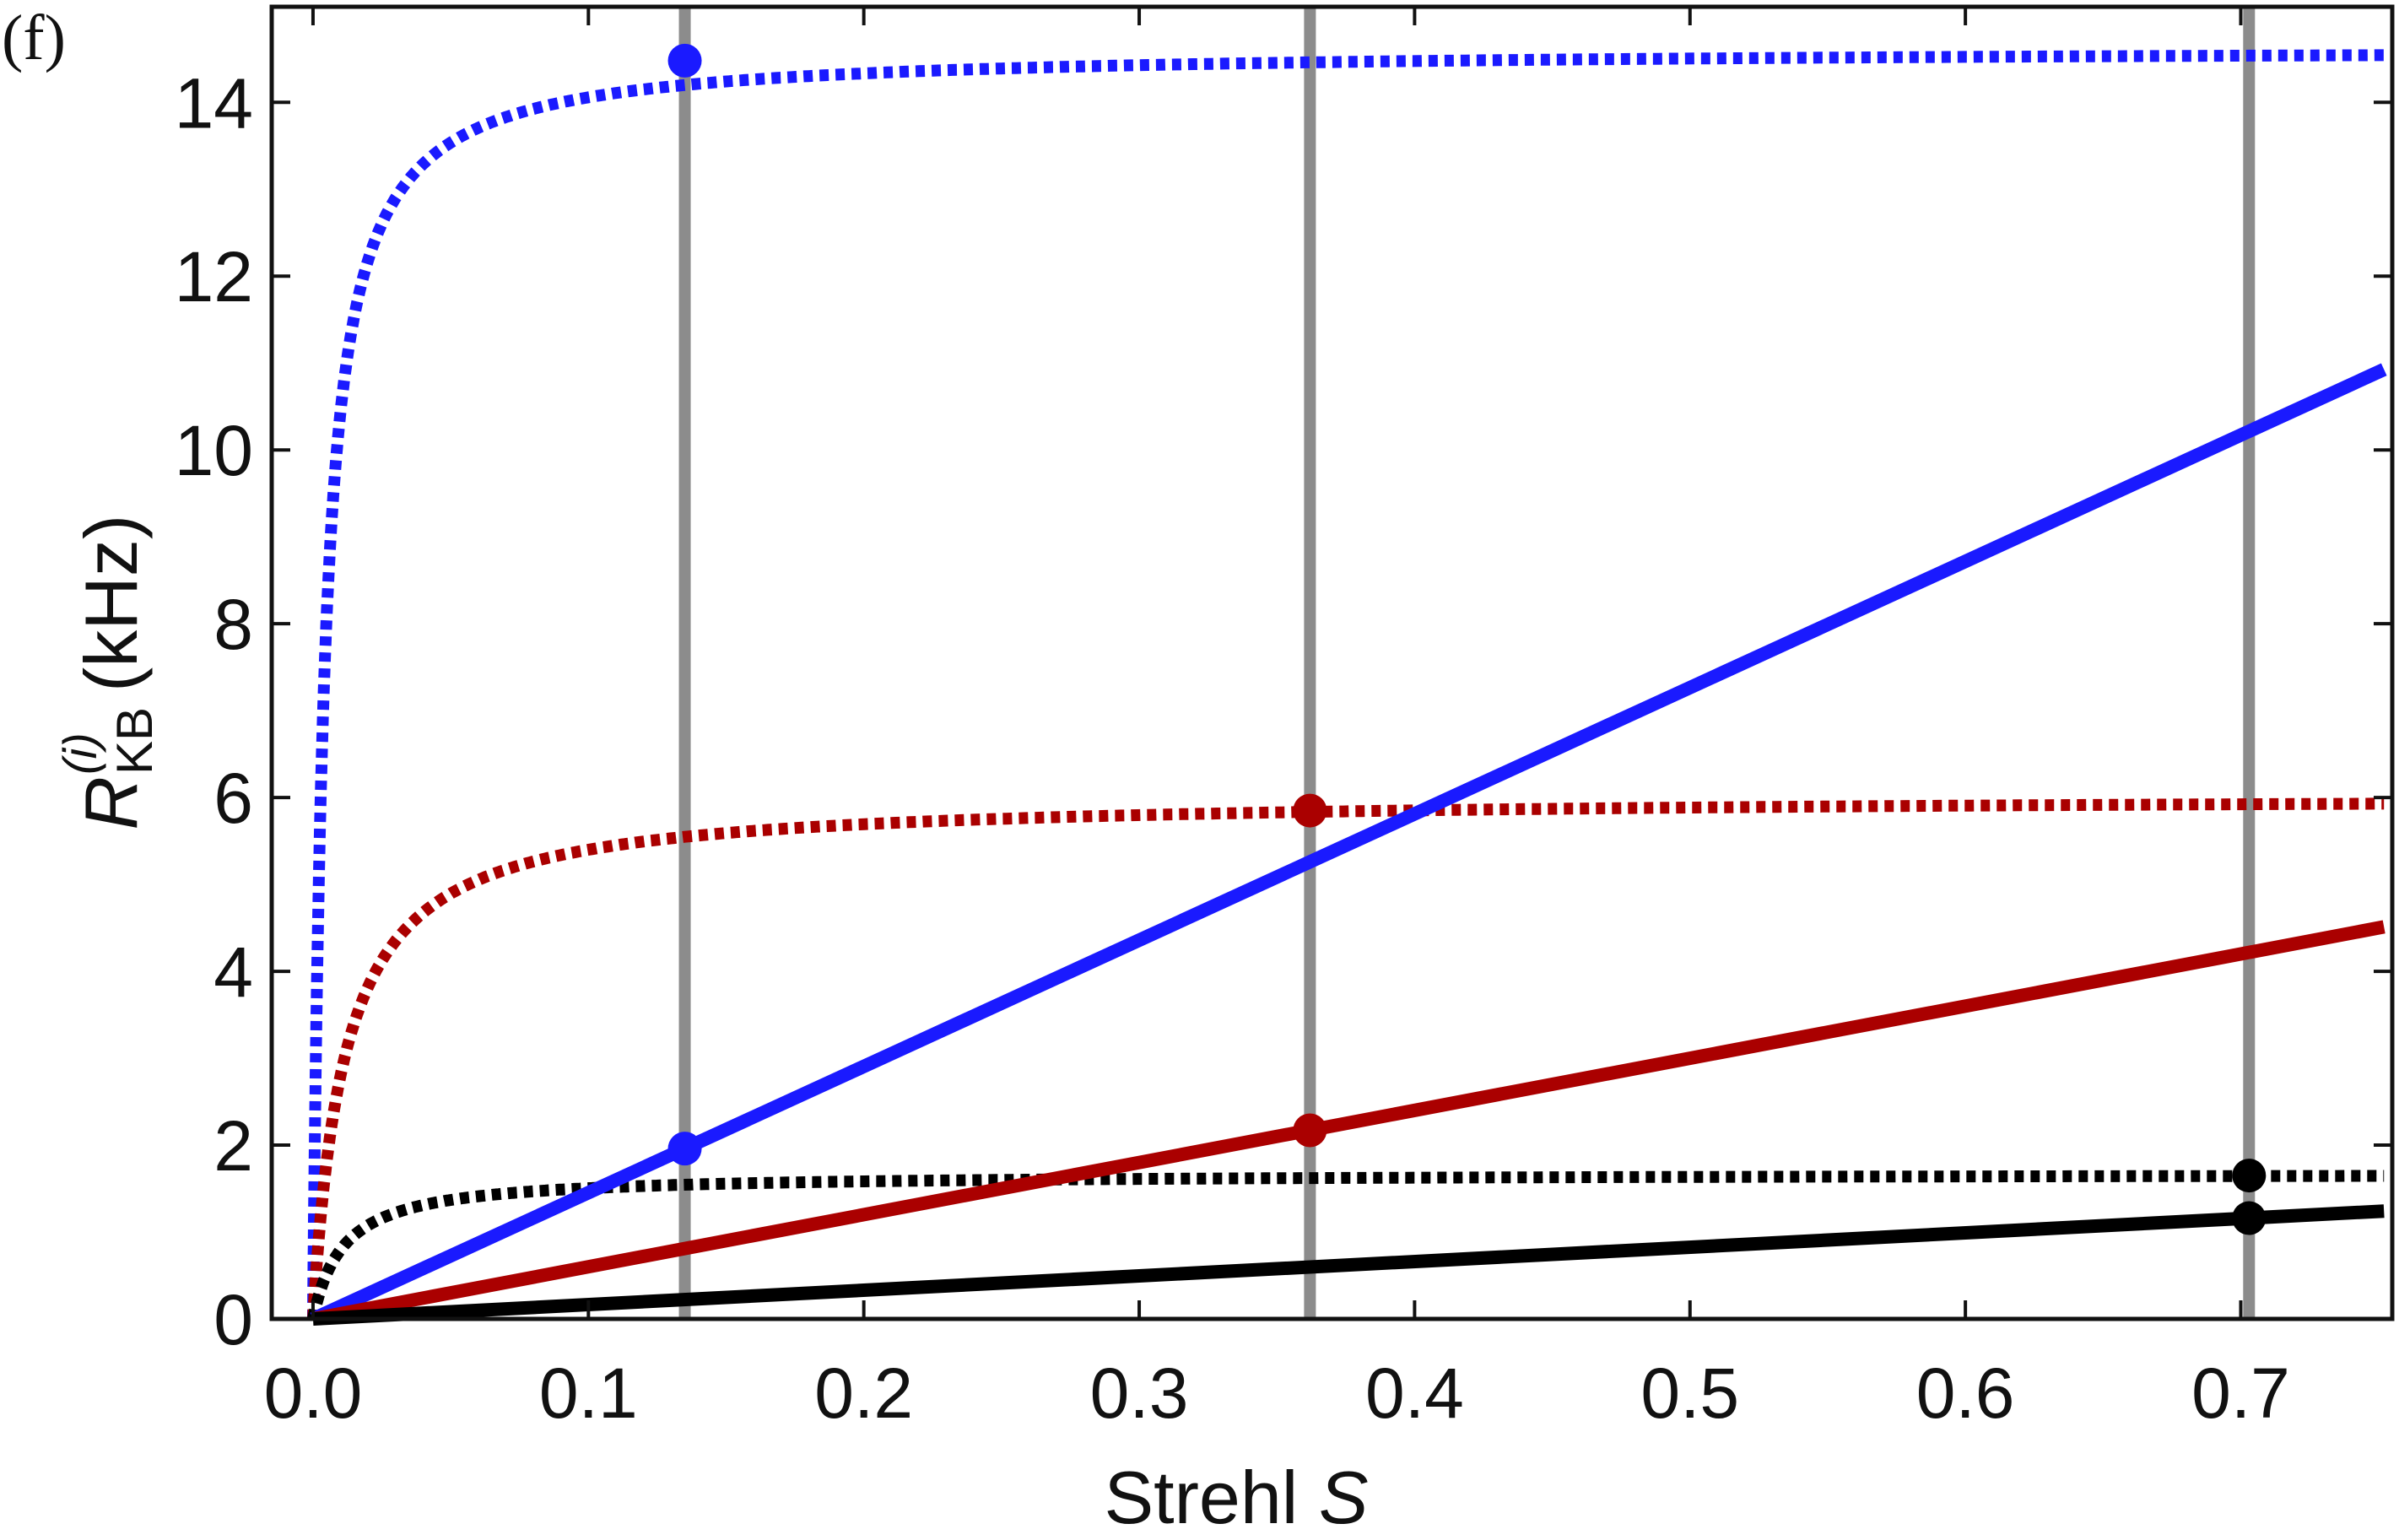 This screenshot has width=2399, height=1540. I want to click on x-tick-label: 0.2, so click(863, 1394).